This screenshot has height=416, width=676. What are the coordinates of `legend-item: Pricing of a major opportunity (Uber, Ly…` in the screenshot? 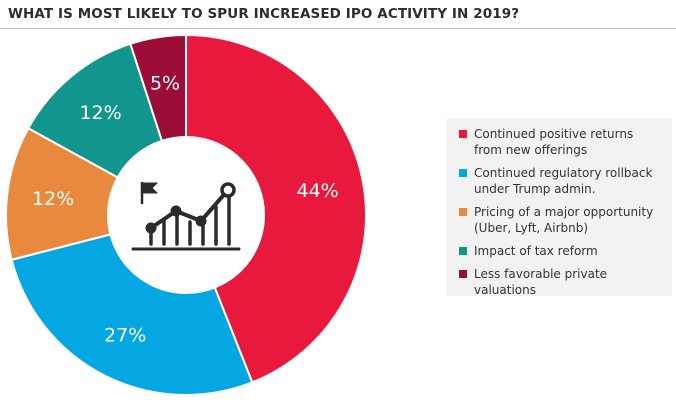 It's located at (562, 220).